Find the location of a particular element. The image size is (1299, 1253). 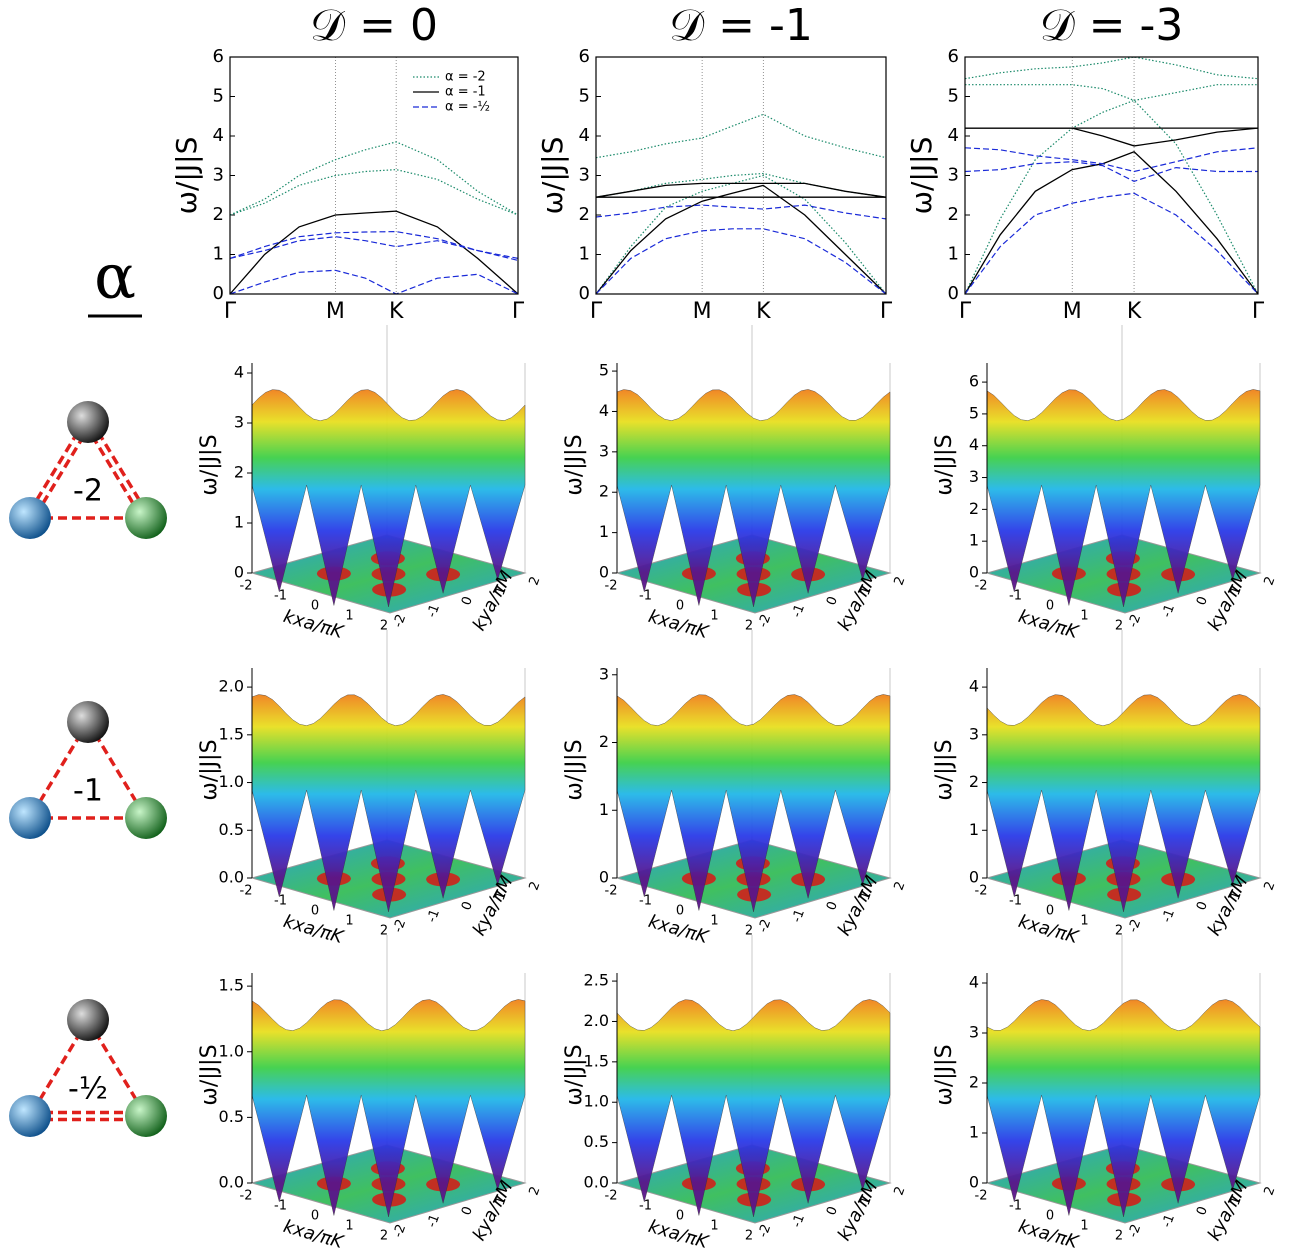

column-title: 𝒟 = -3 is located at coordinates (1112, 25).